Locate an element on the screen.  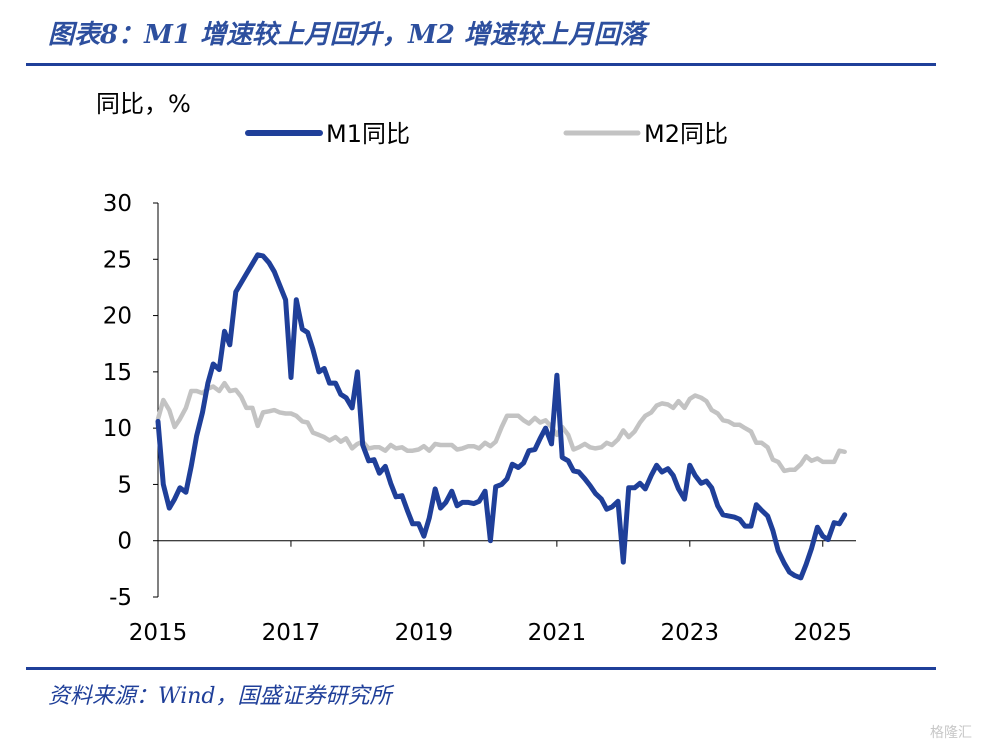
y-tick-label: 30 is located at coordinates (117, 204).